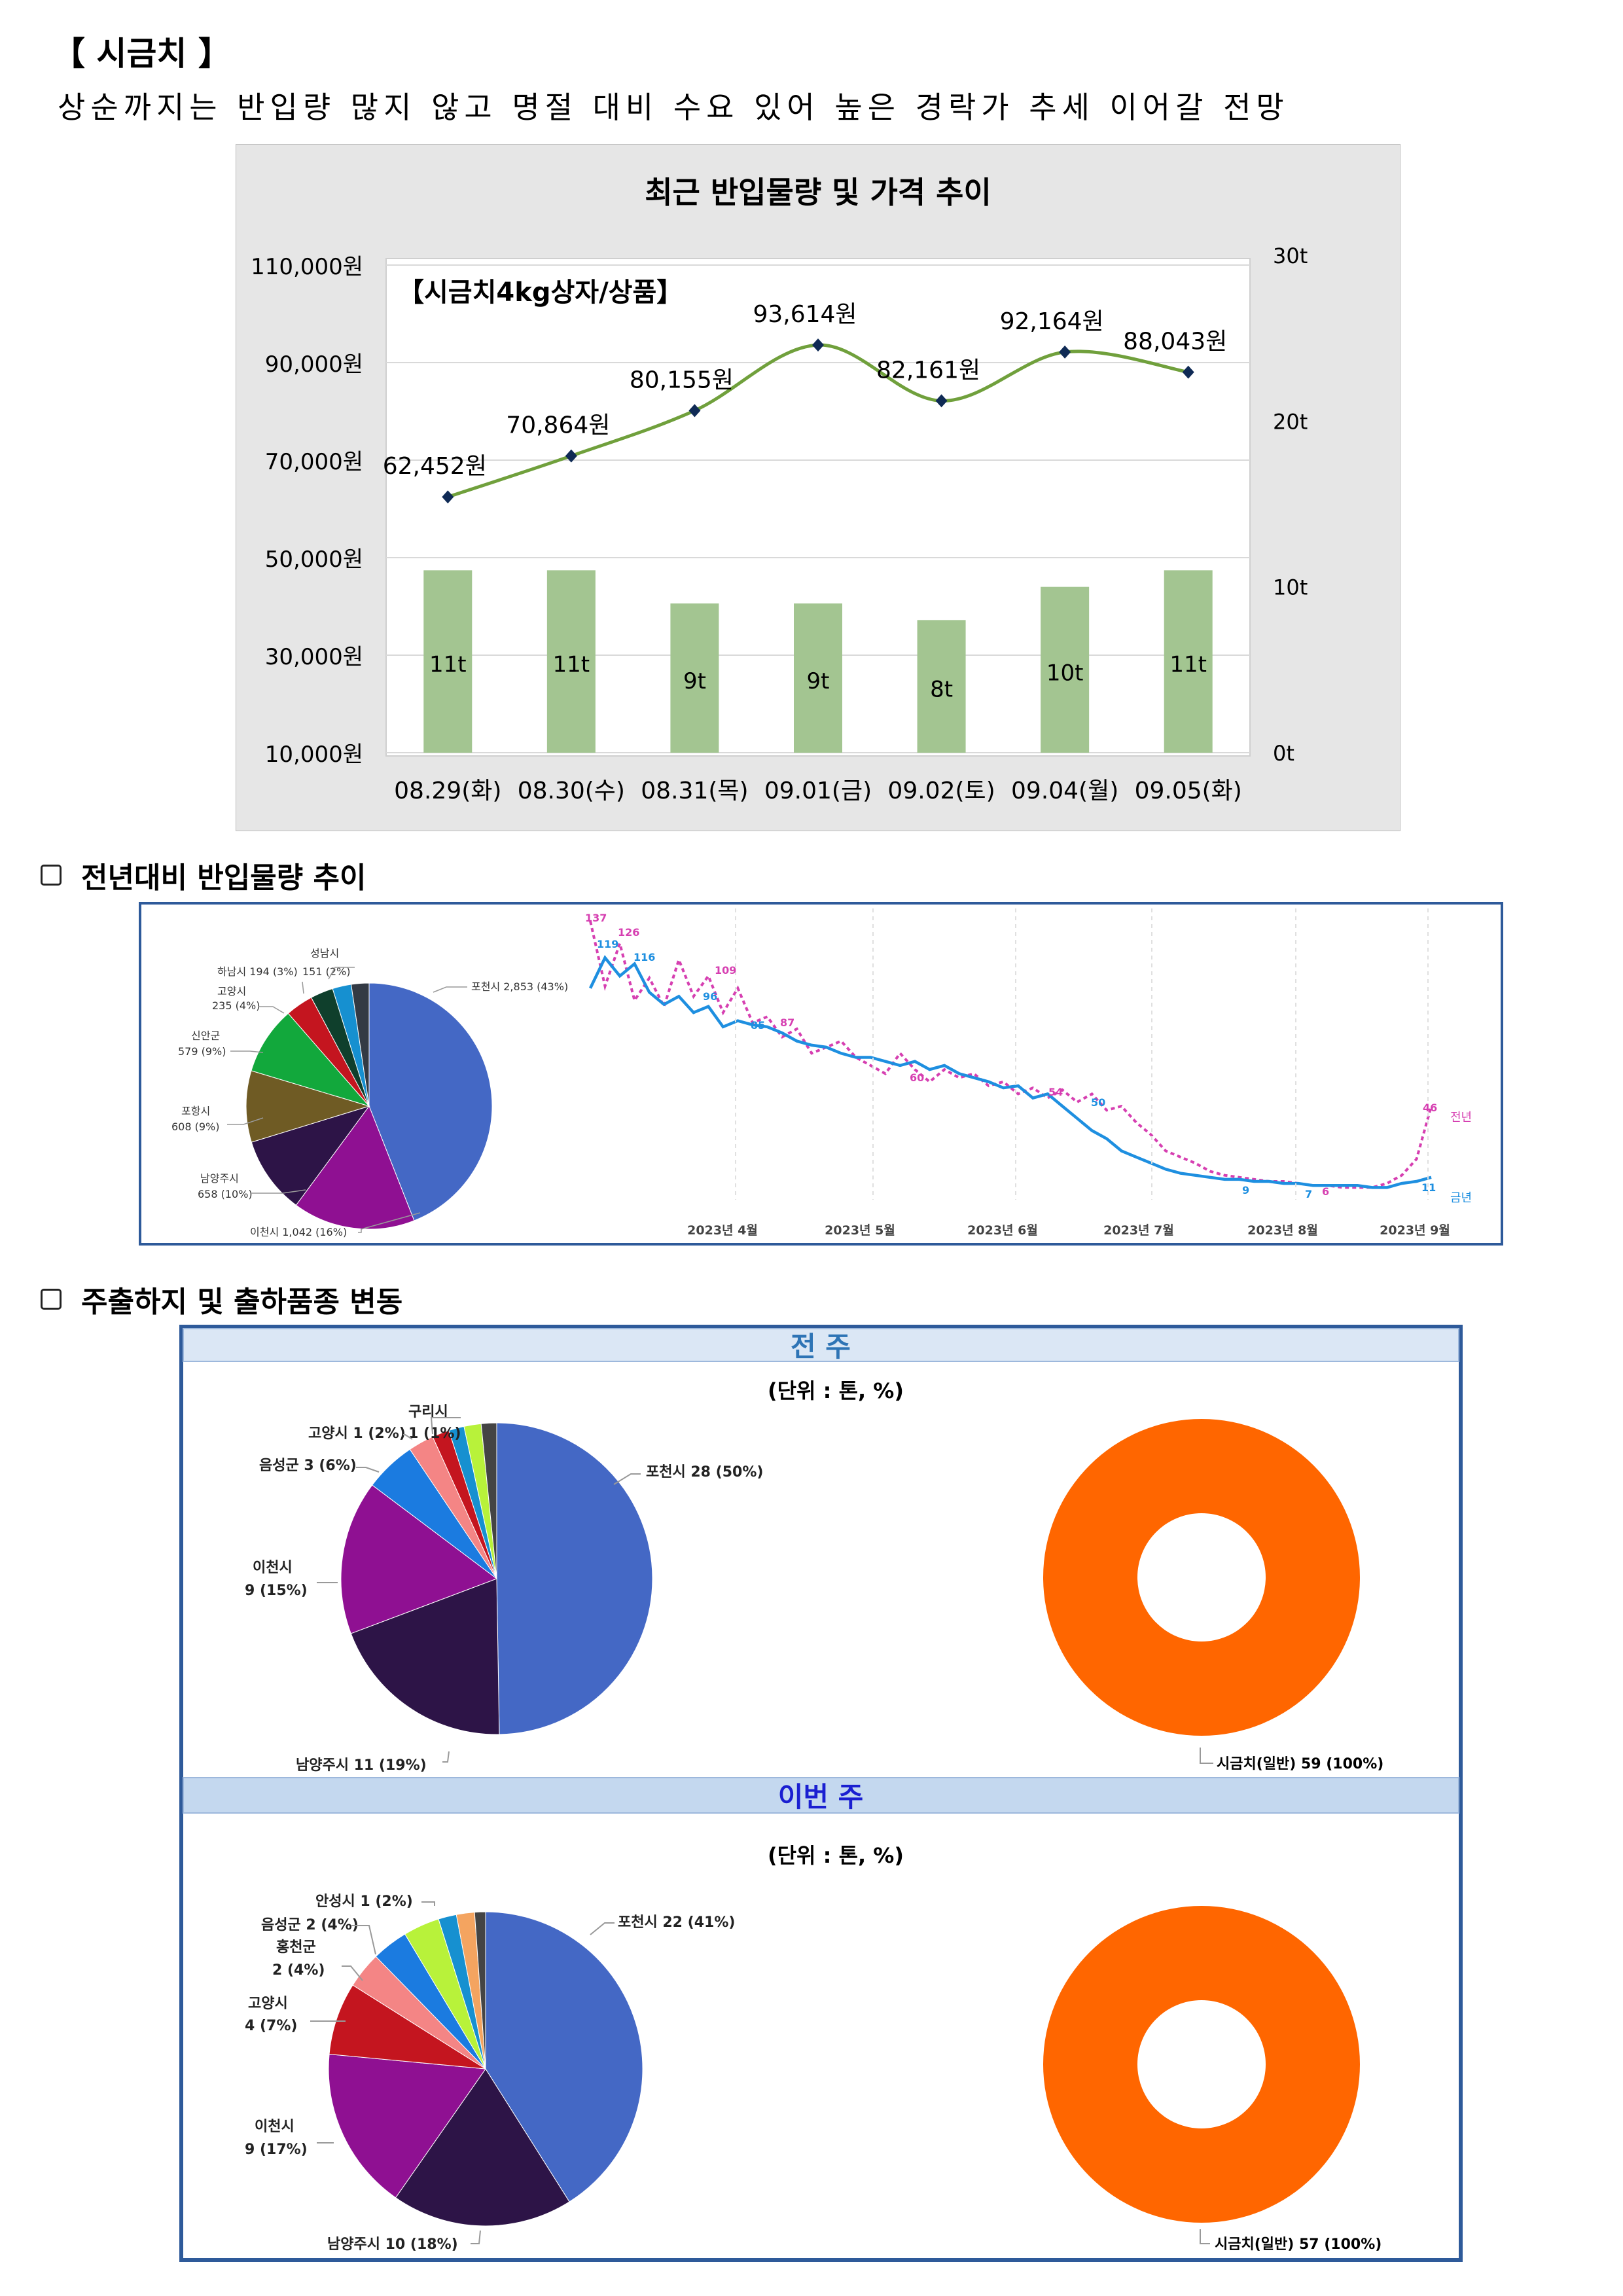 The height and width of the screenshot is (2296, 1623). Describe the element at coordinates (273, 1568) in the screenshot. I see `prev-label-icheon: 이천시` at that location.